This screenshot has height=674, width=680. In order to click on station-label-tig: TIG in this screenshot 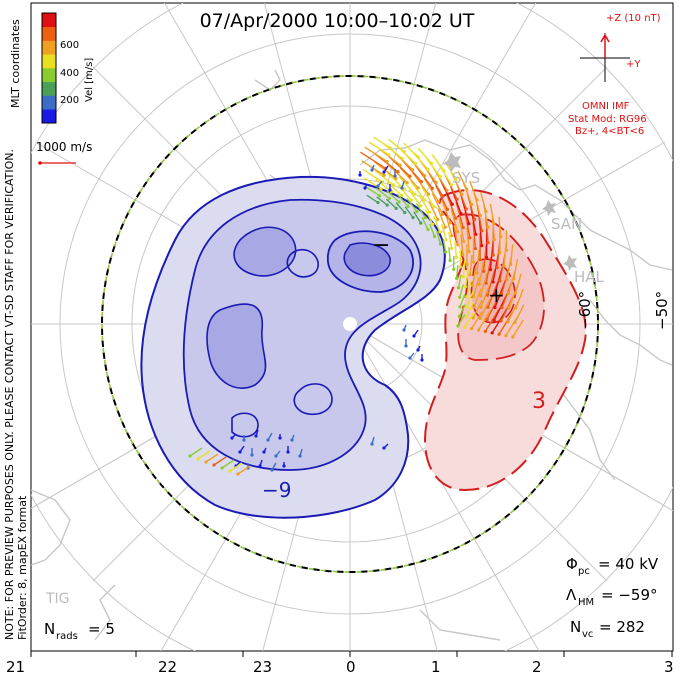, I will do `click(57, 599)`.